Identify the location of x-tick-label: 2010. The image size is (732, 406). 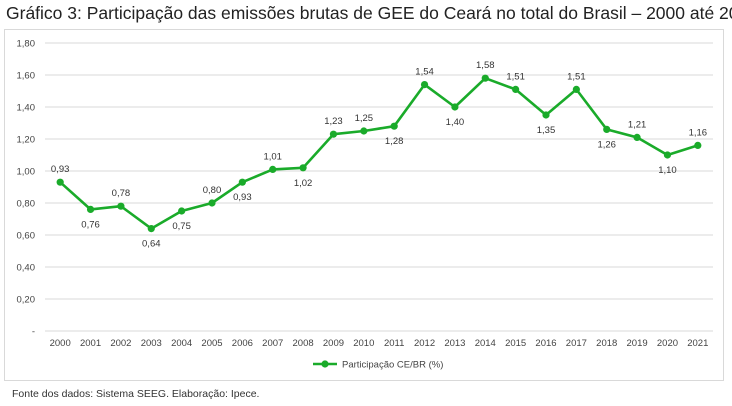
(363, 343).